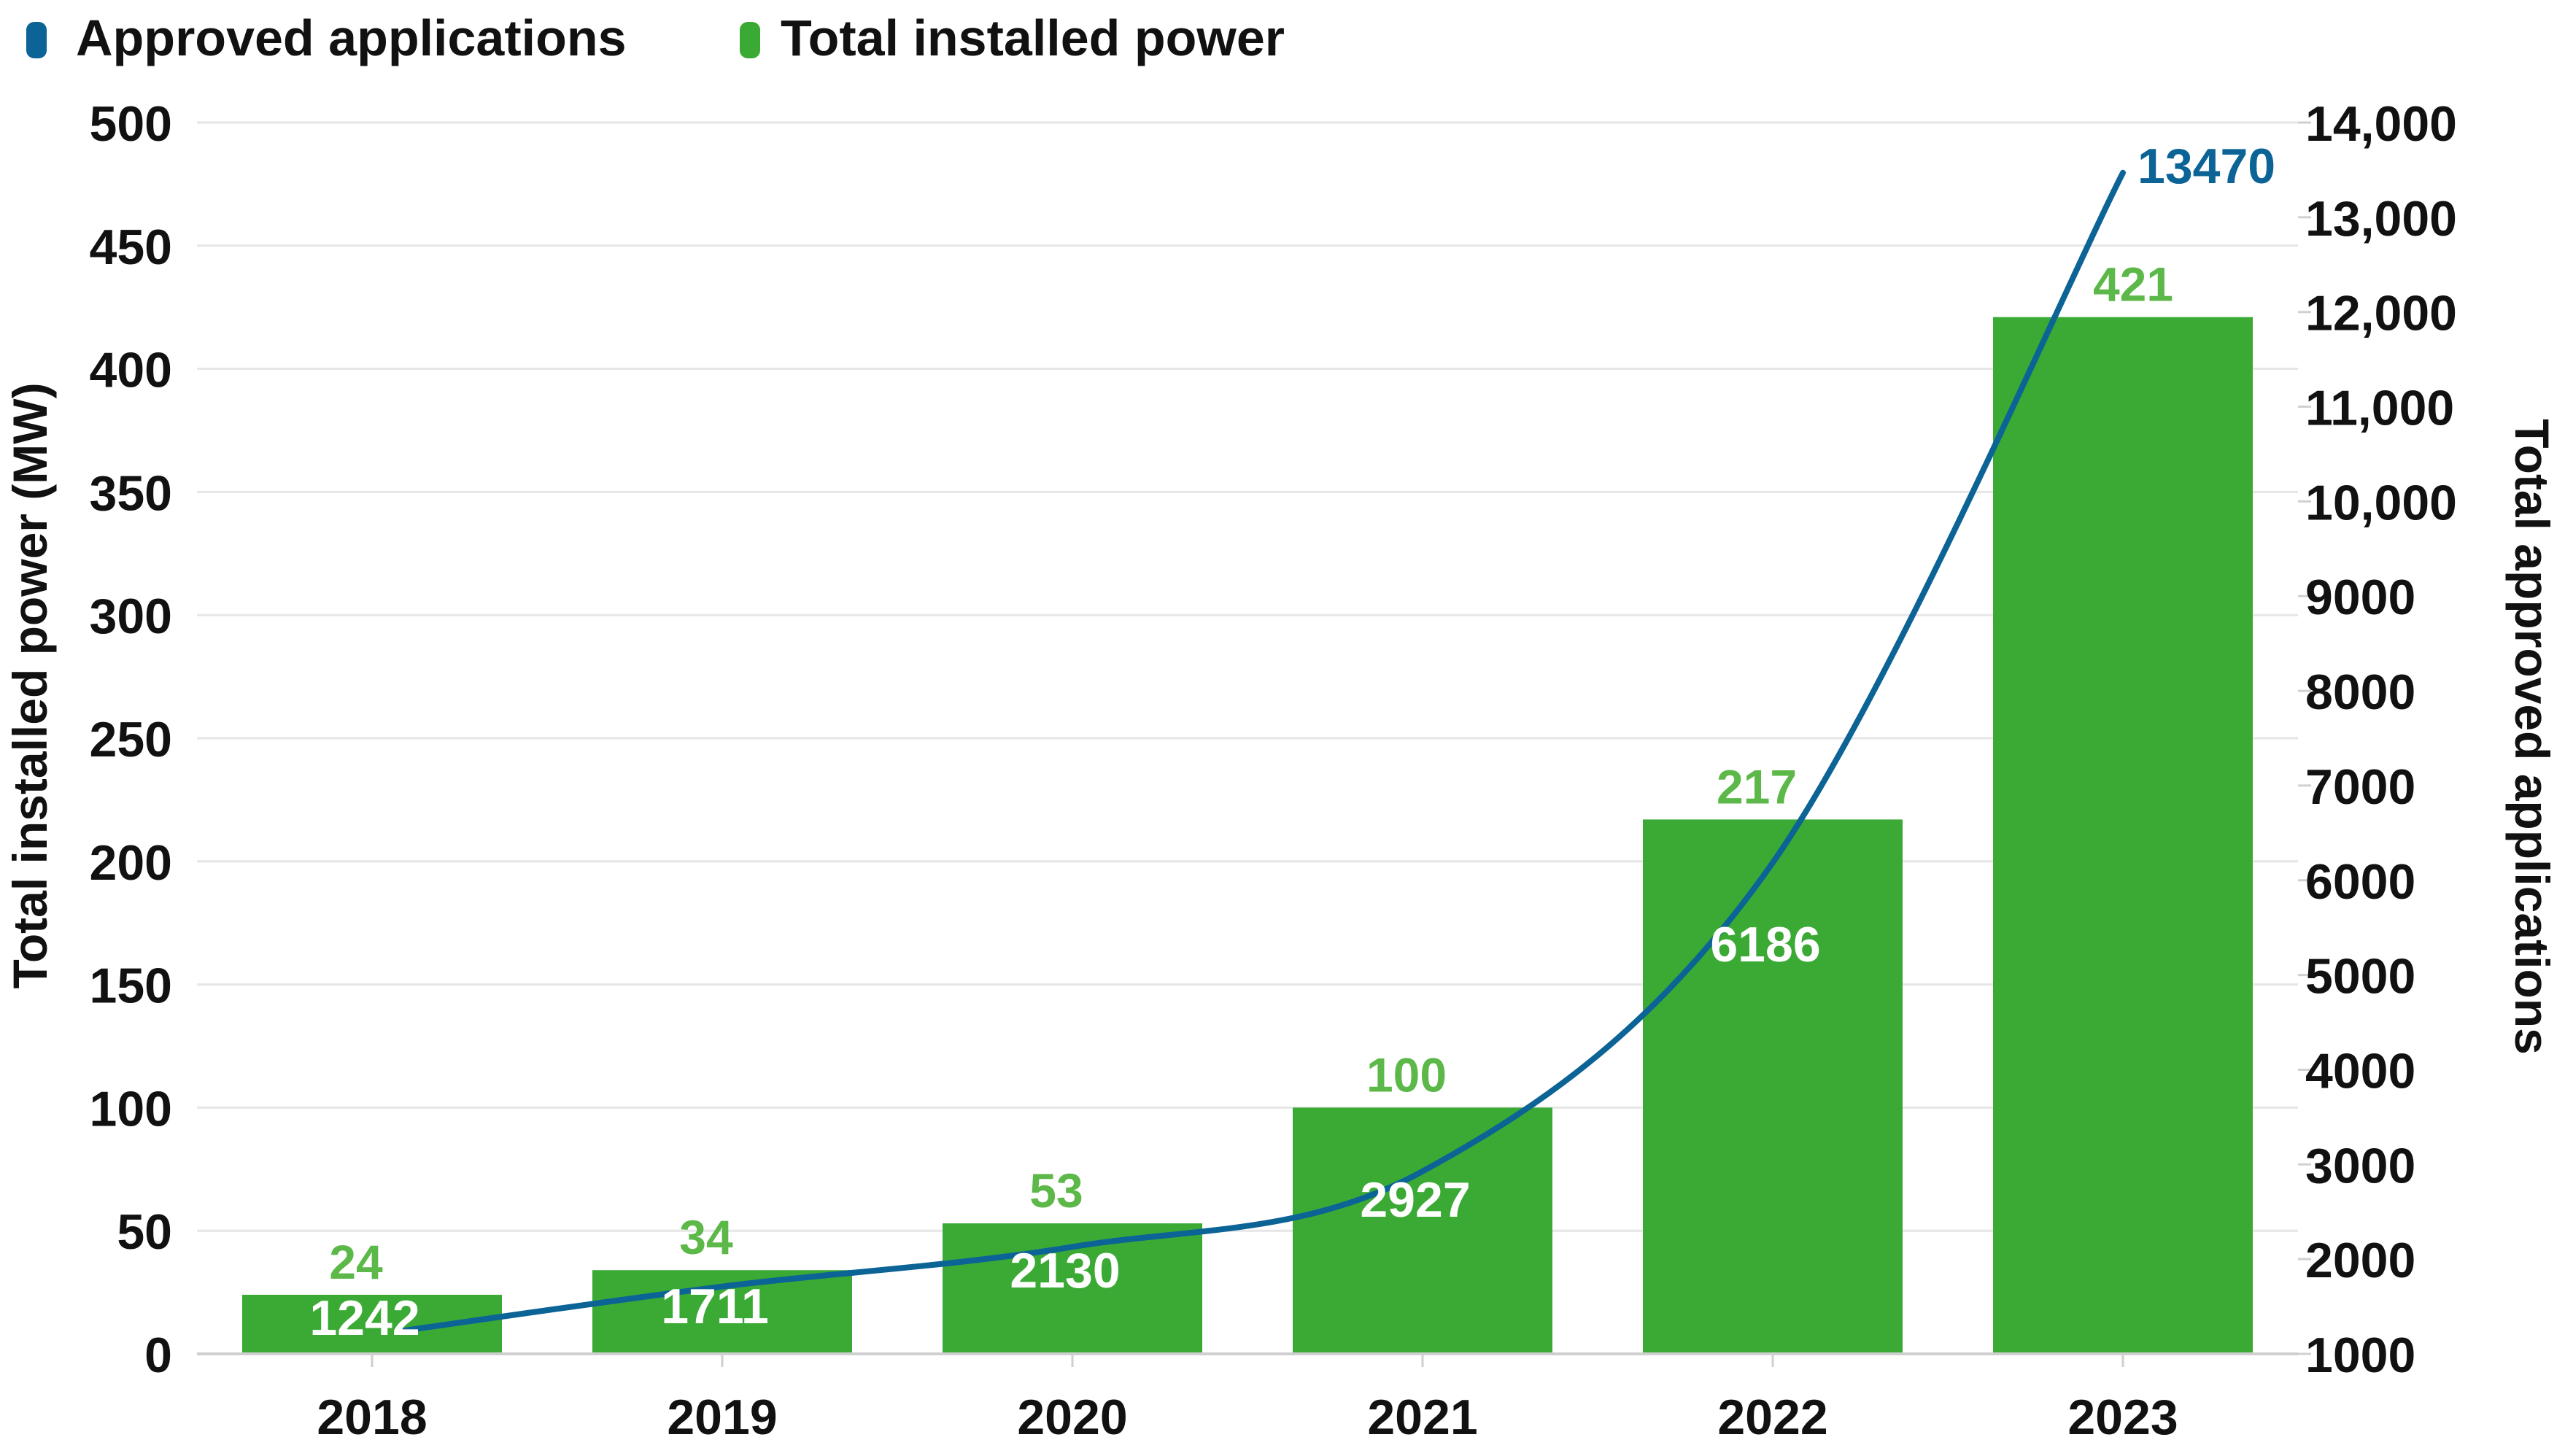 This screenshot has height=1456, width=2565. I want to click on bar-value-label: 100, so click(1406, 1074).